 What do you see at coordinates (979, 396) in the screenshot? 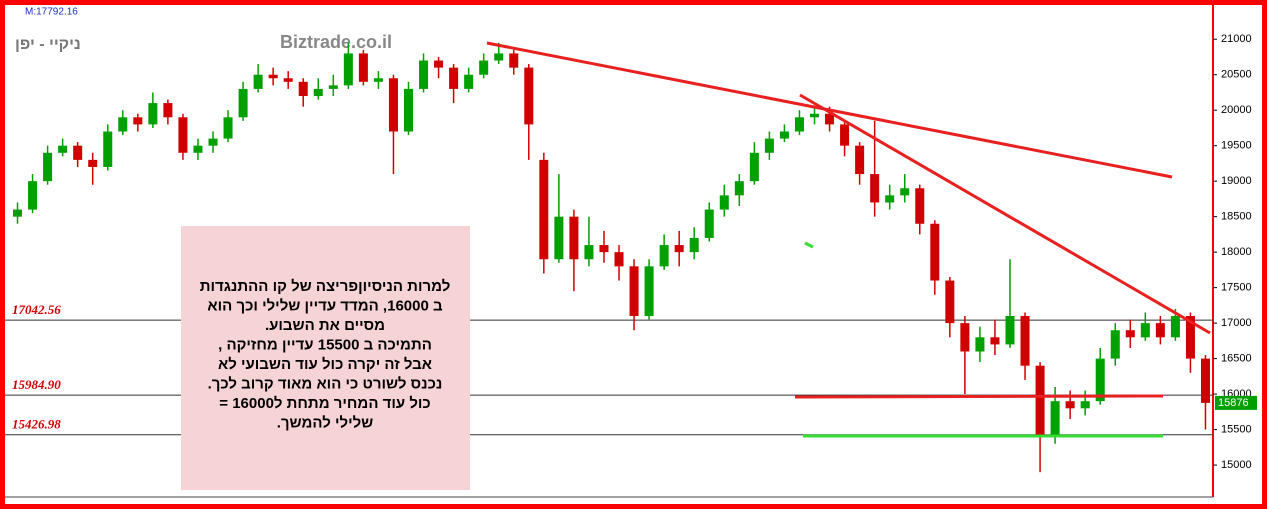
I see `support-line` at bounding box center [979, 396].